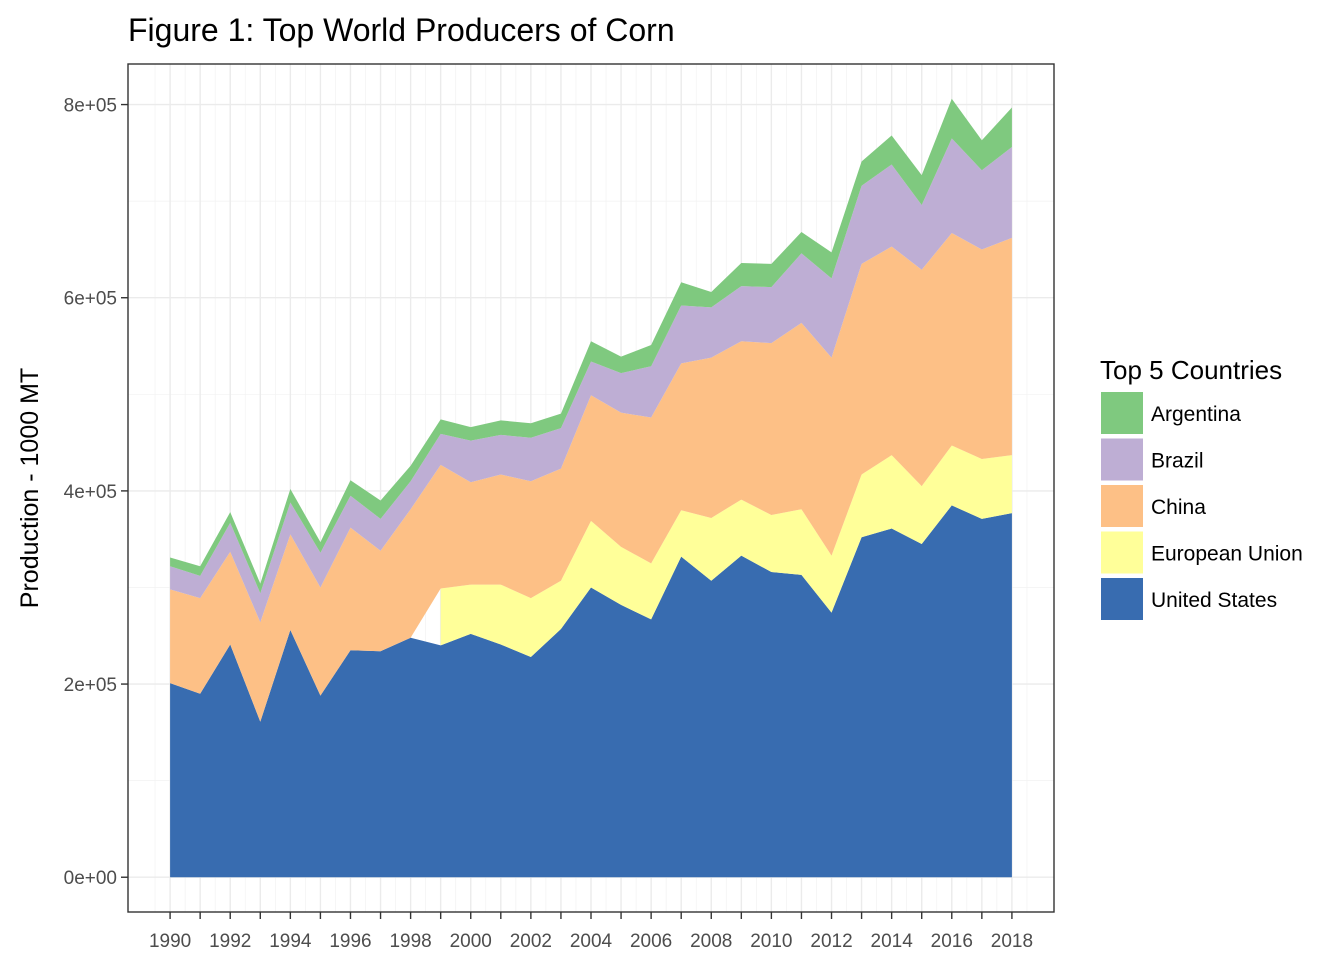 The height and width of the screenshot is (960, 1344). I want to click on y-tick-label: 8e+05, so click(90, 106).